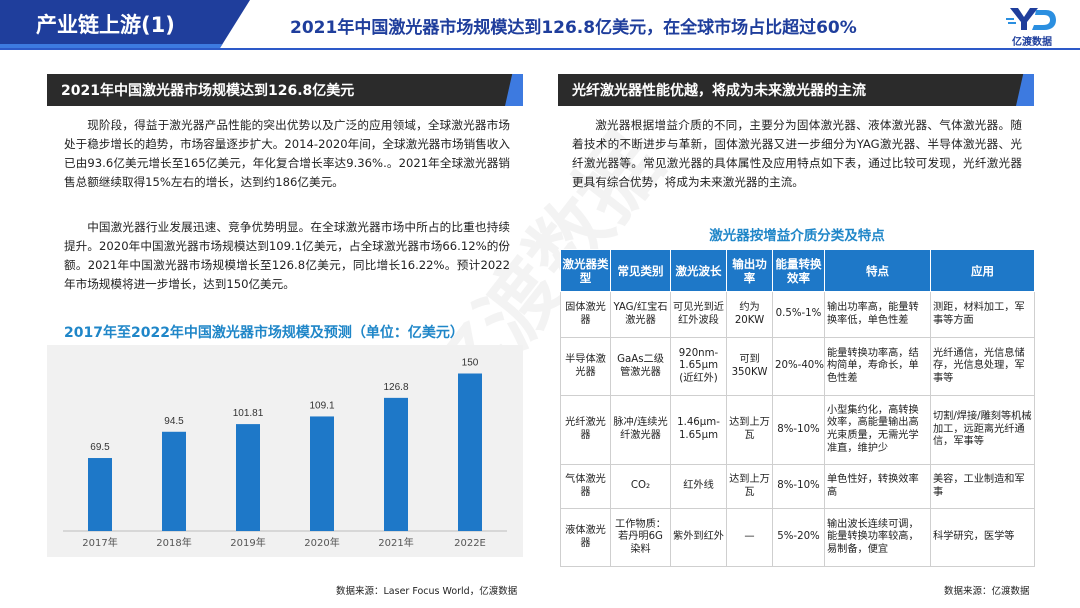 The image size is (1080, 608). Describe the element at coordinates (264, 333) in the screenshot. I see `chart-title: 2017年至2022年中国激光器市场规模及预测（单位：亿美元）` at that location.